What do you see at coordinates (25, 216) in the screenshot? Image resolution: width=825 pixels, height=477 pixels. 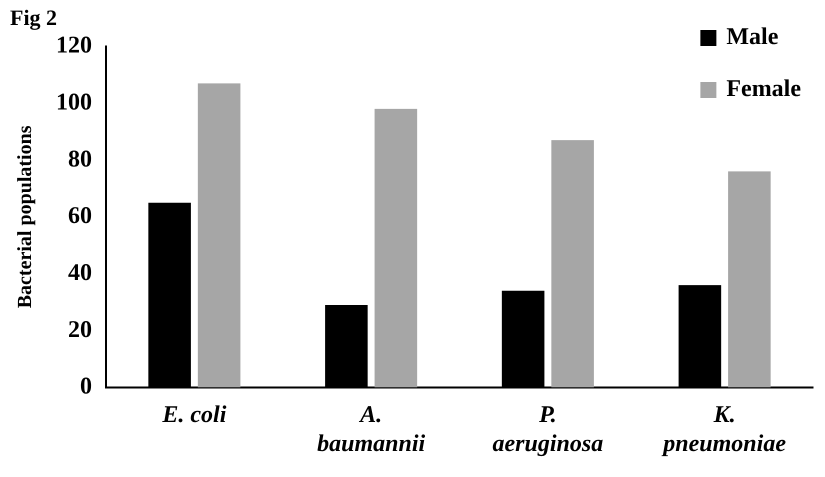 I see `y-axis-title: Bacterial populations` at bounding box center [25, 216].